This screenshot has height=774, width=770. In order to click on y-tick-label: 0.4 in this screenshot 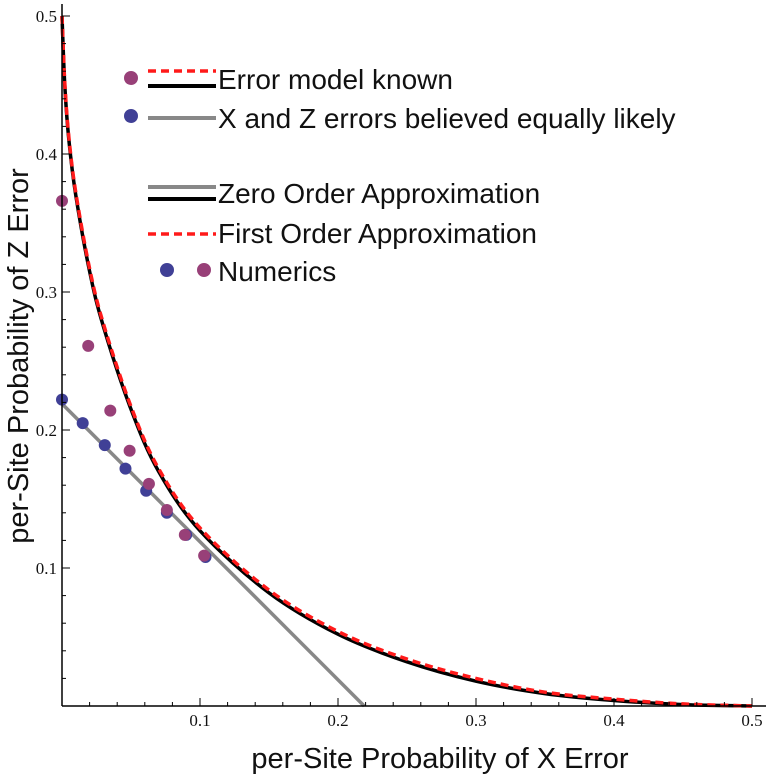, I will do `click(47, 154)`.